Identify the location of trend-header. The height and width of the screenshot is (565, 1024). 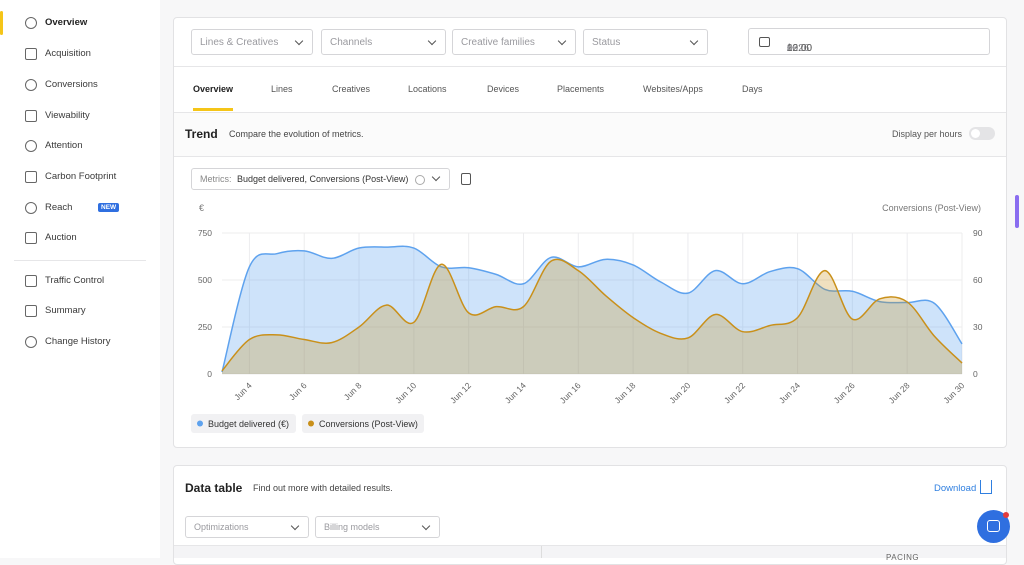
(590, 134).